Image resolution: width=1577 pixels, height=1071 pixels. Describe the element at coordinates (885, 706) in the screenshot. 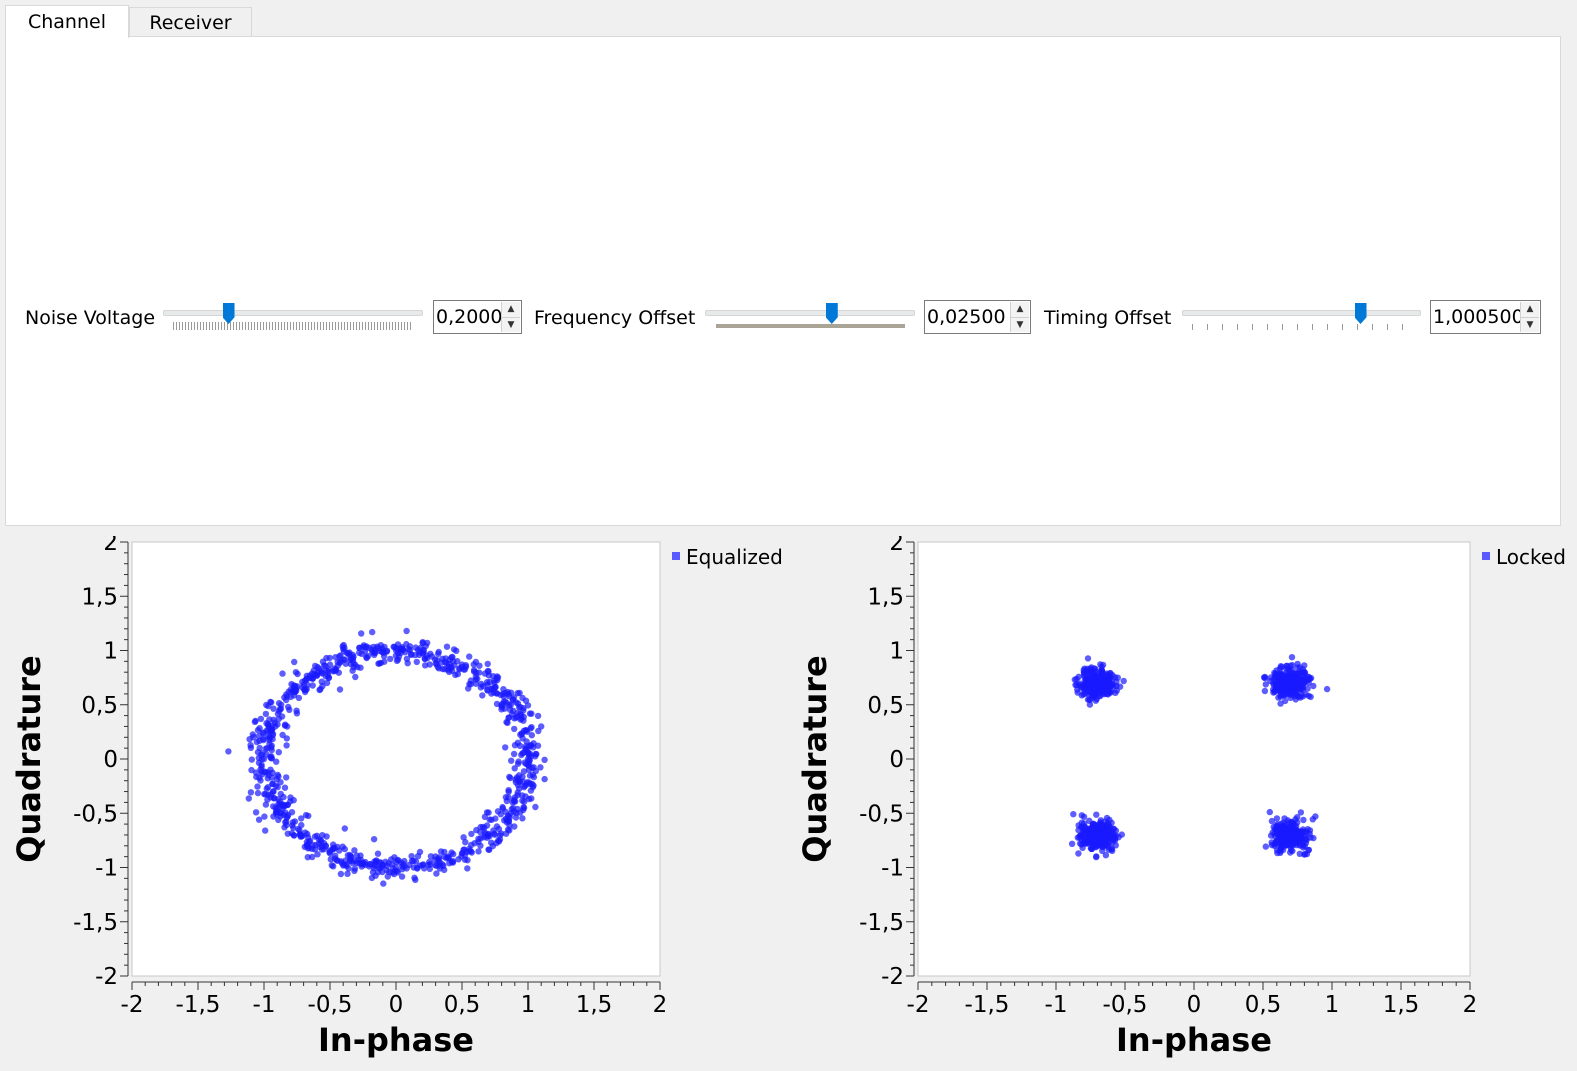

I see `y-tick-label: 0,5` at that location.